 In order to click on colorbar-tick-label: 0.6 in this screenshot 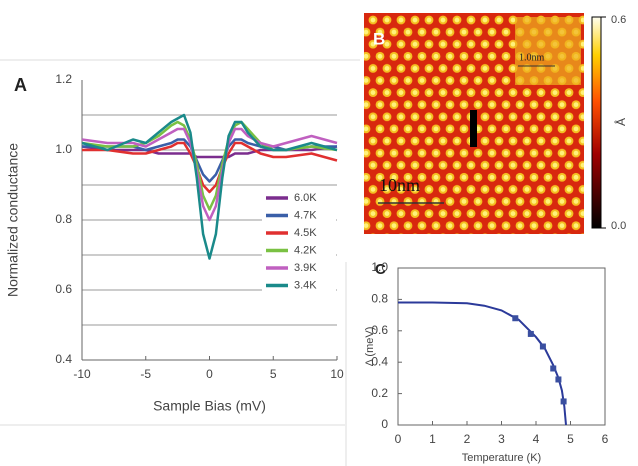, I will do `click(618, 20)`.